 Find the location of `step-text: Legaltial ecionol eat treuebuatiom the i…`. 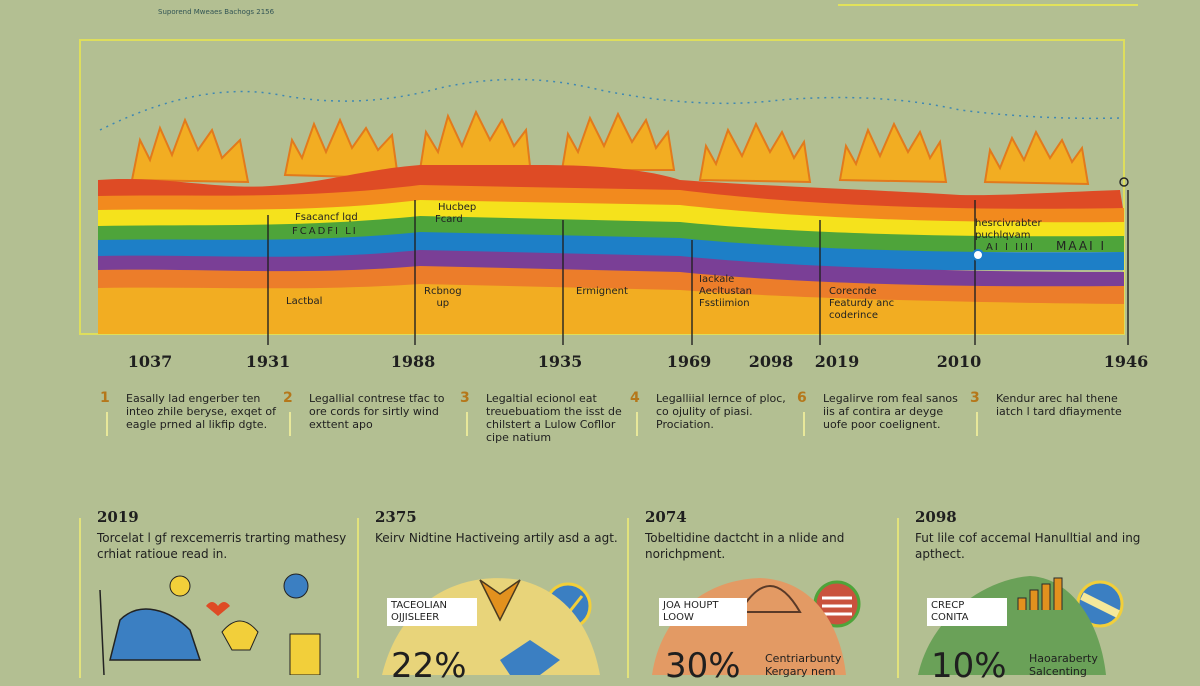

step-text: Legaltial ecionol eat treuebuatiom the i… is located at coordinates (554, 418).